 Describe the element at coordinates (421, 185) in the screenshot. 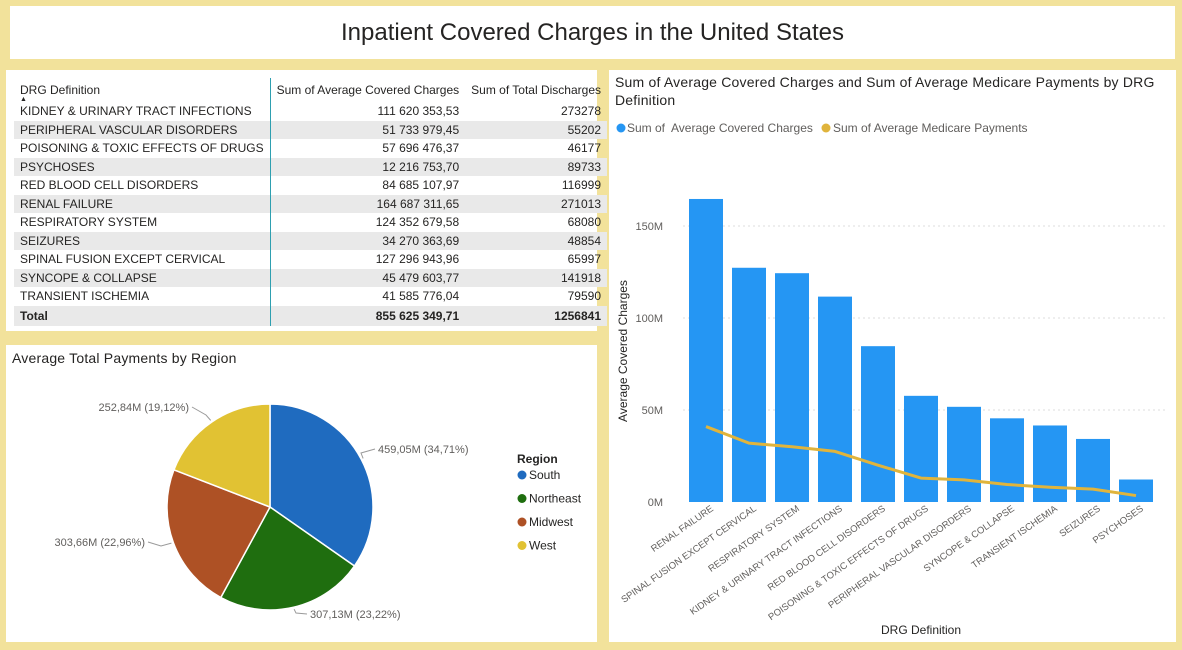

I see `cell-covered-charges: 84 685 107,97` at that location.